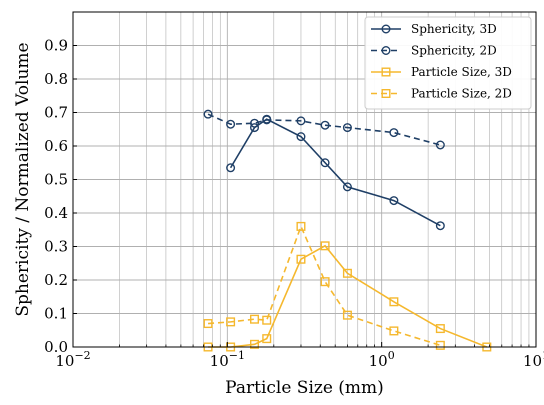 The height and width of the screenshot is (405, 544). I want to click on y-tick-label: 0.9, so click(56, 46).